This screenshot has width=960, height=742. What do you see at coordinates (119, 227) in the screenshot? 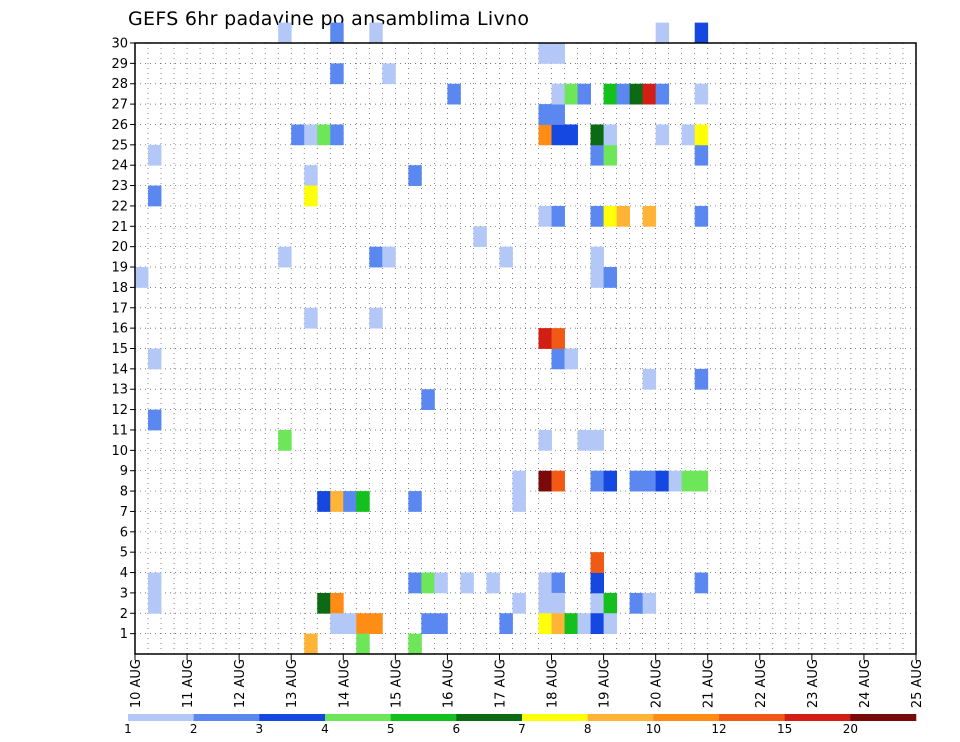
I see `y-tick-label: 21` at bounding box center [119, 227].